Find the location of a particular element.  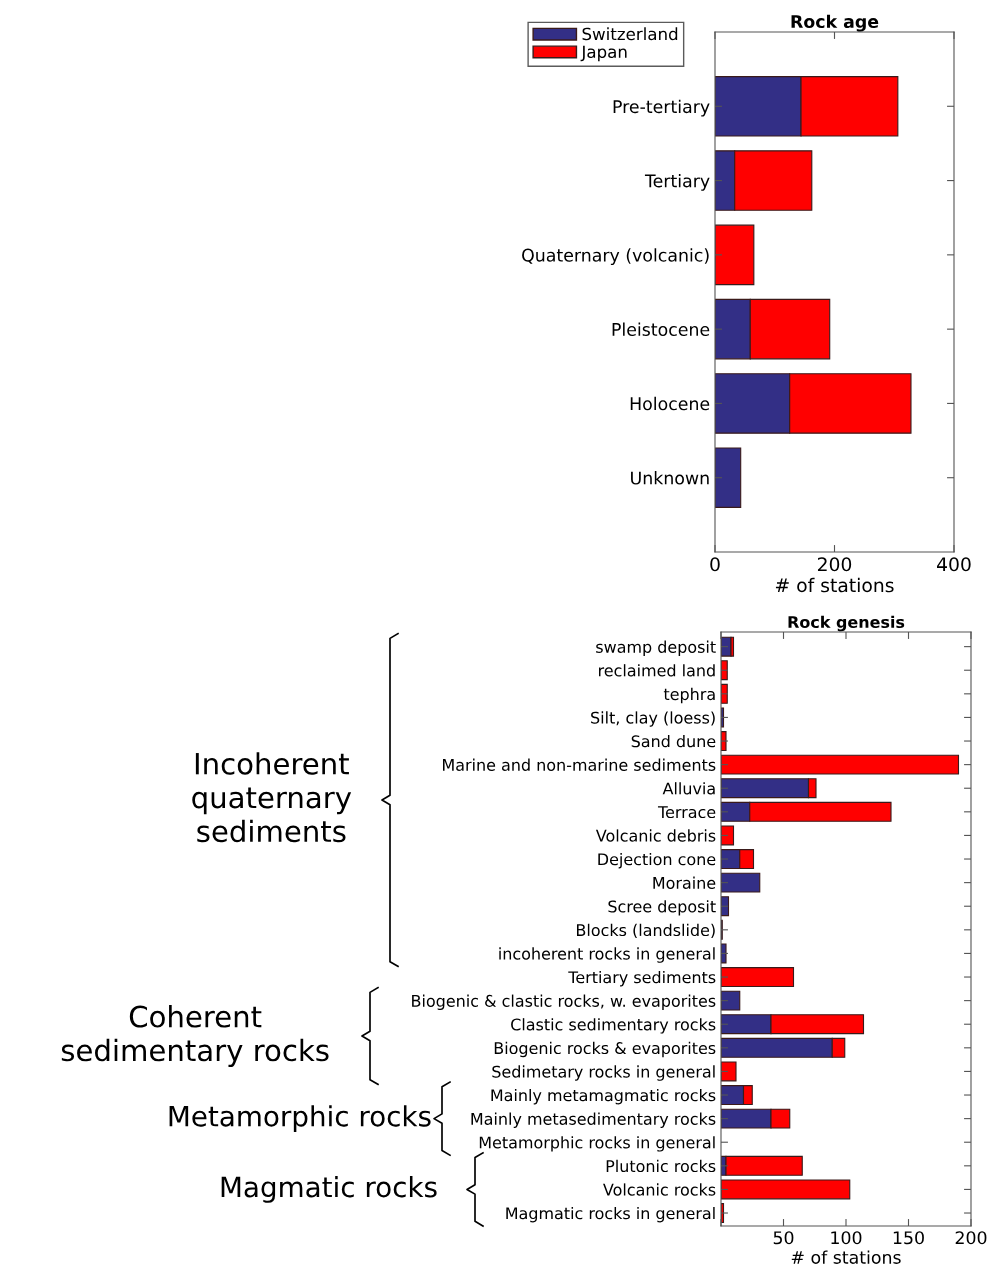

x-tick-label: 0 is located at coordinates (715, 564).